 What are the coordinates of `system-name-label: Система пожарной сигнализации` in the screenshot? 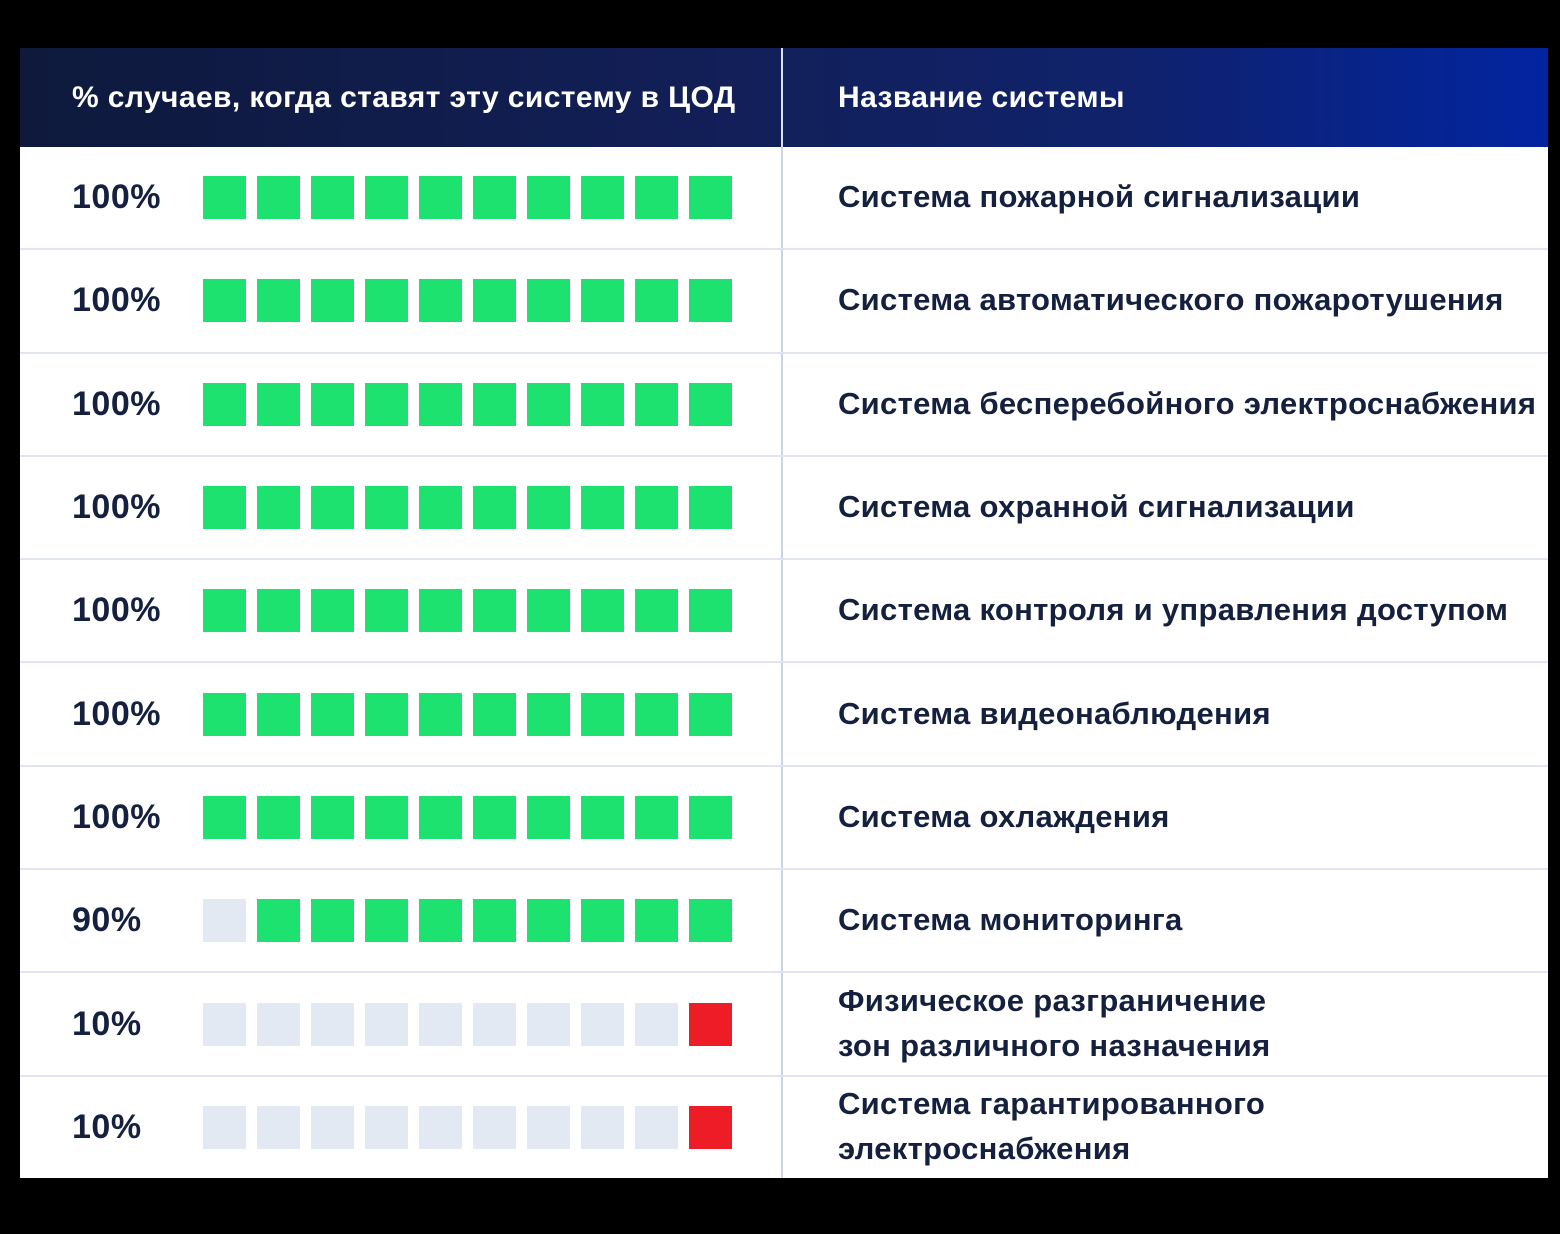 It's located at (1099, 197).